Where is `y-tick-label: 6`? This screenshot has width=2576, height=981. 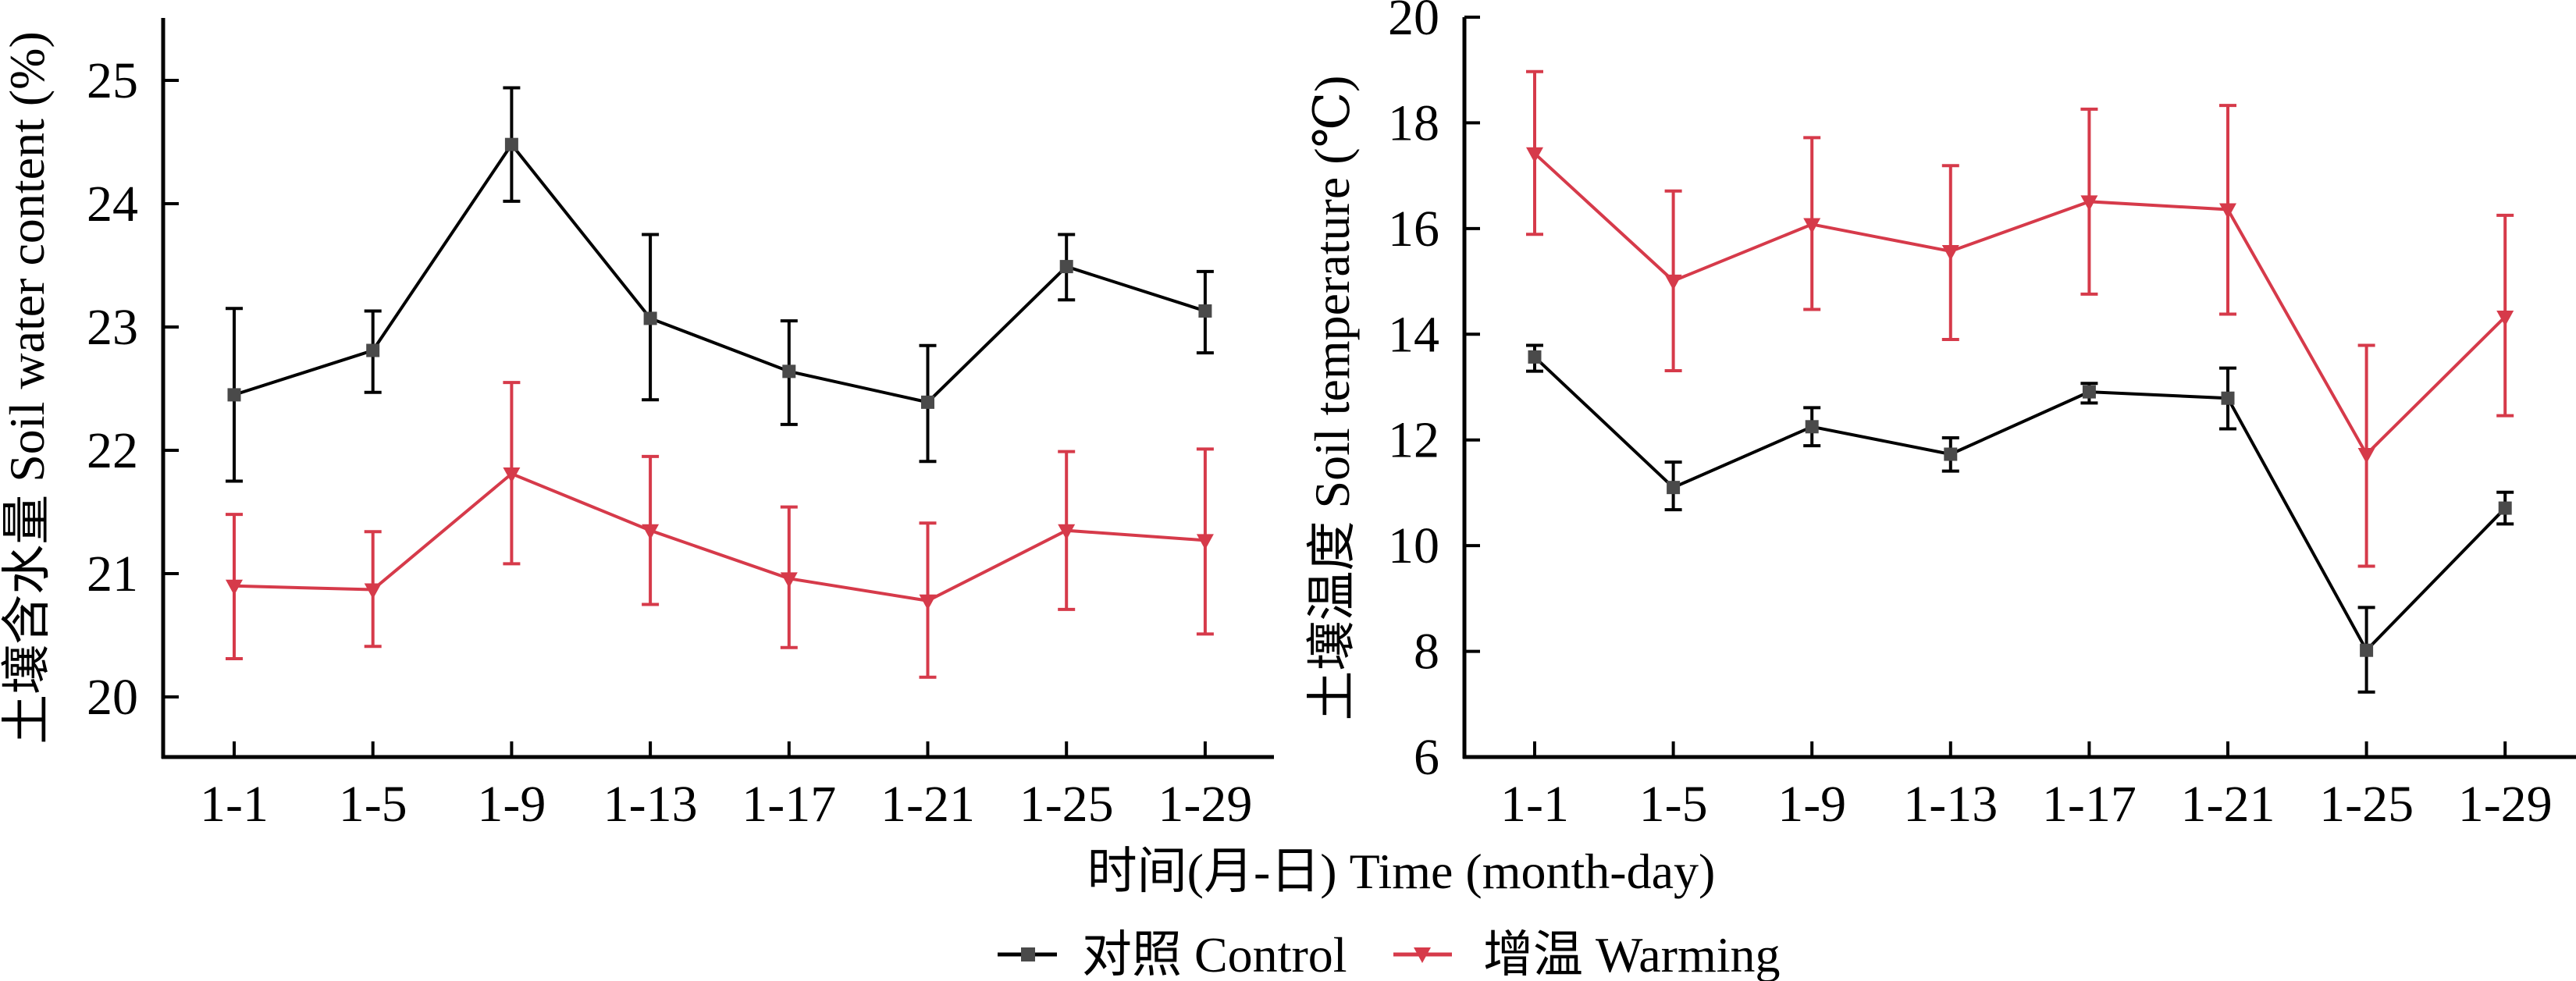
y-tick-label: 6 is located at coordinates (1426, 757).